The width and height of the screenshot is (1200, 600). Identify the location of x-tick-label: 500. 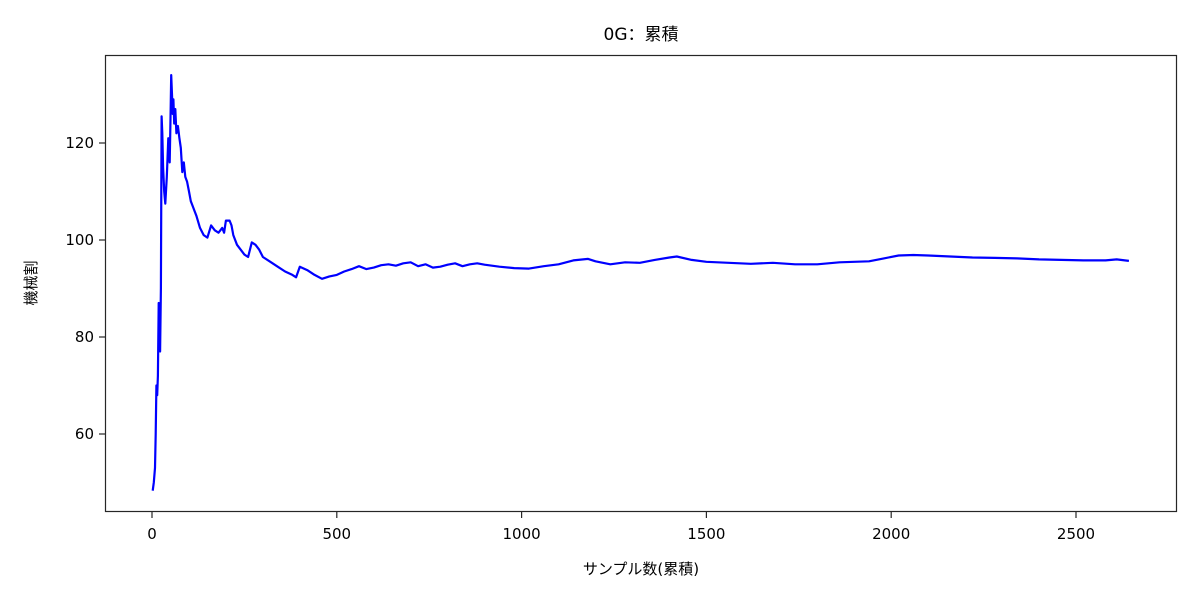
(336, 534).